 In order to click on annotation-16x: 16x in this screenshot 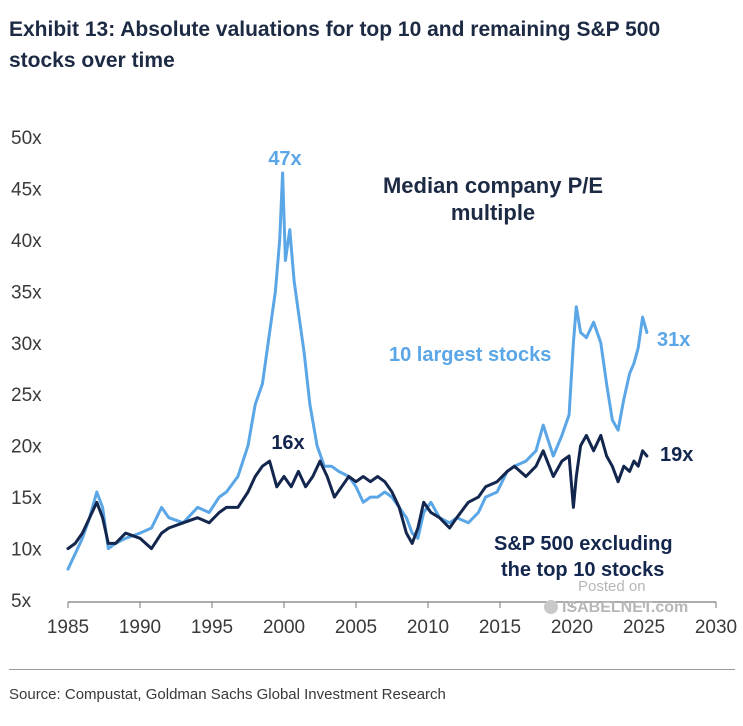, I will do `click(287, 443)`.